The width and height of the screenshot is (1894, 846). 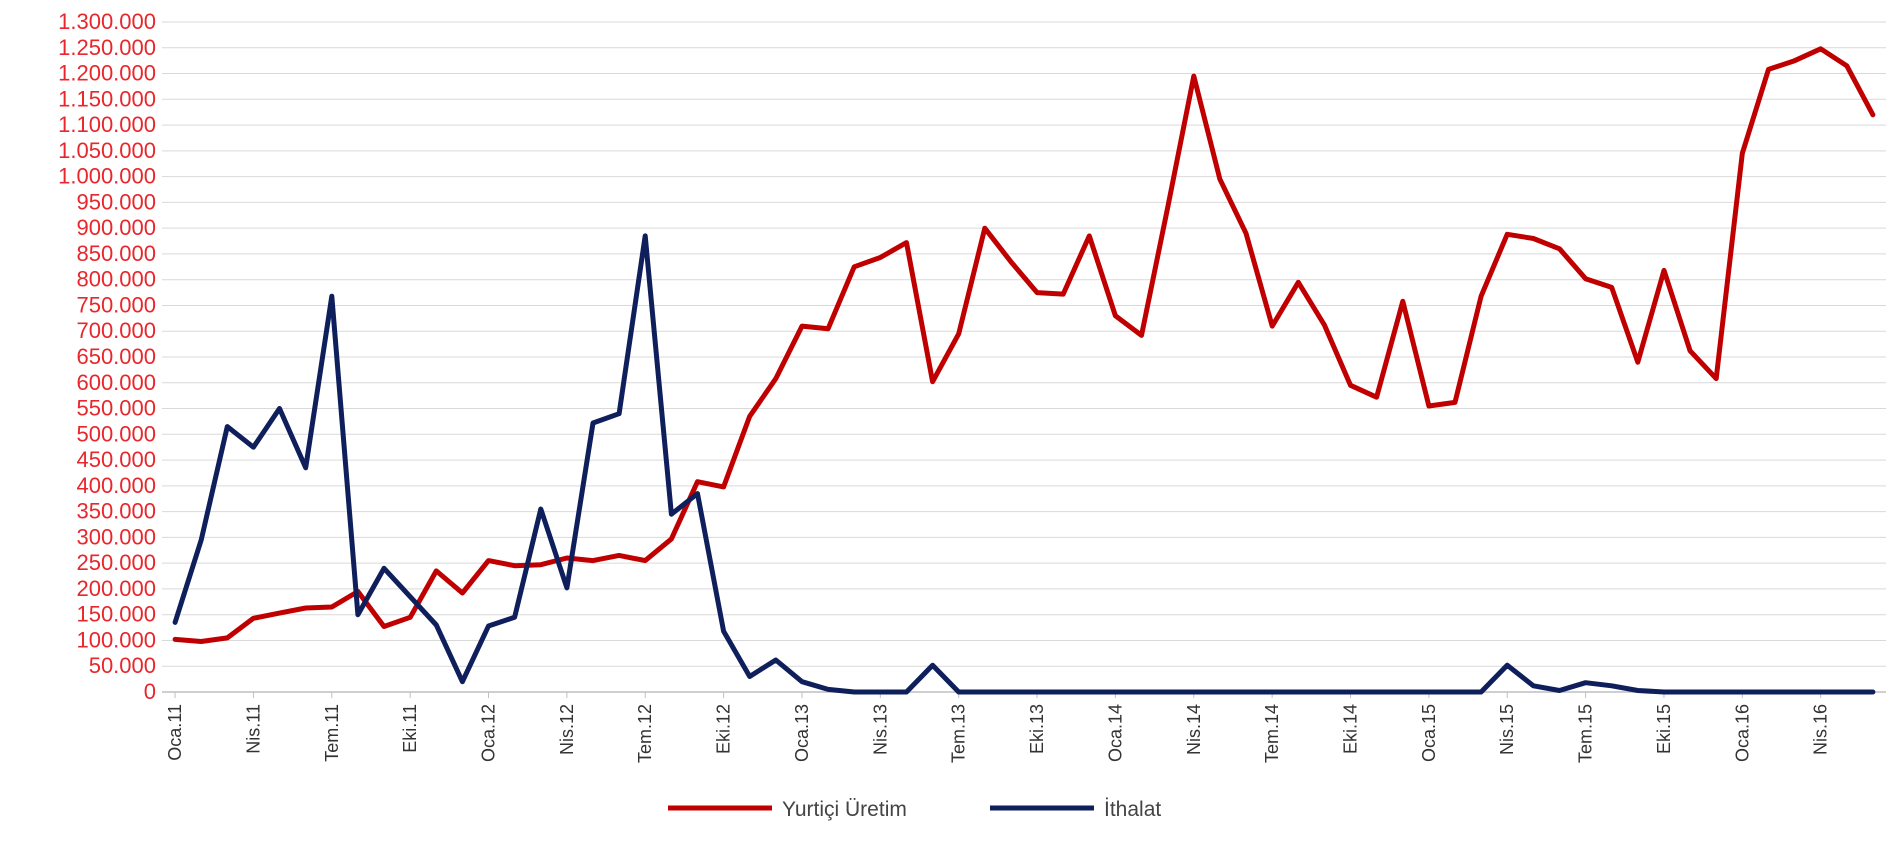 What do you see at coordinates (107, 124) in the screenshot?
I see `y-tick-label: 1.100.000` at bounding box center [107, 124].